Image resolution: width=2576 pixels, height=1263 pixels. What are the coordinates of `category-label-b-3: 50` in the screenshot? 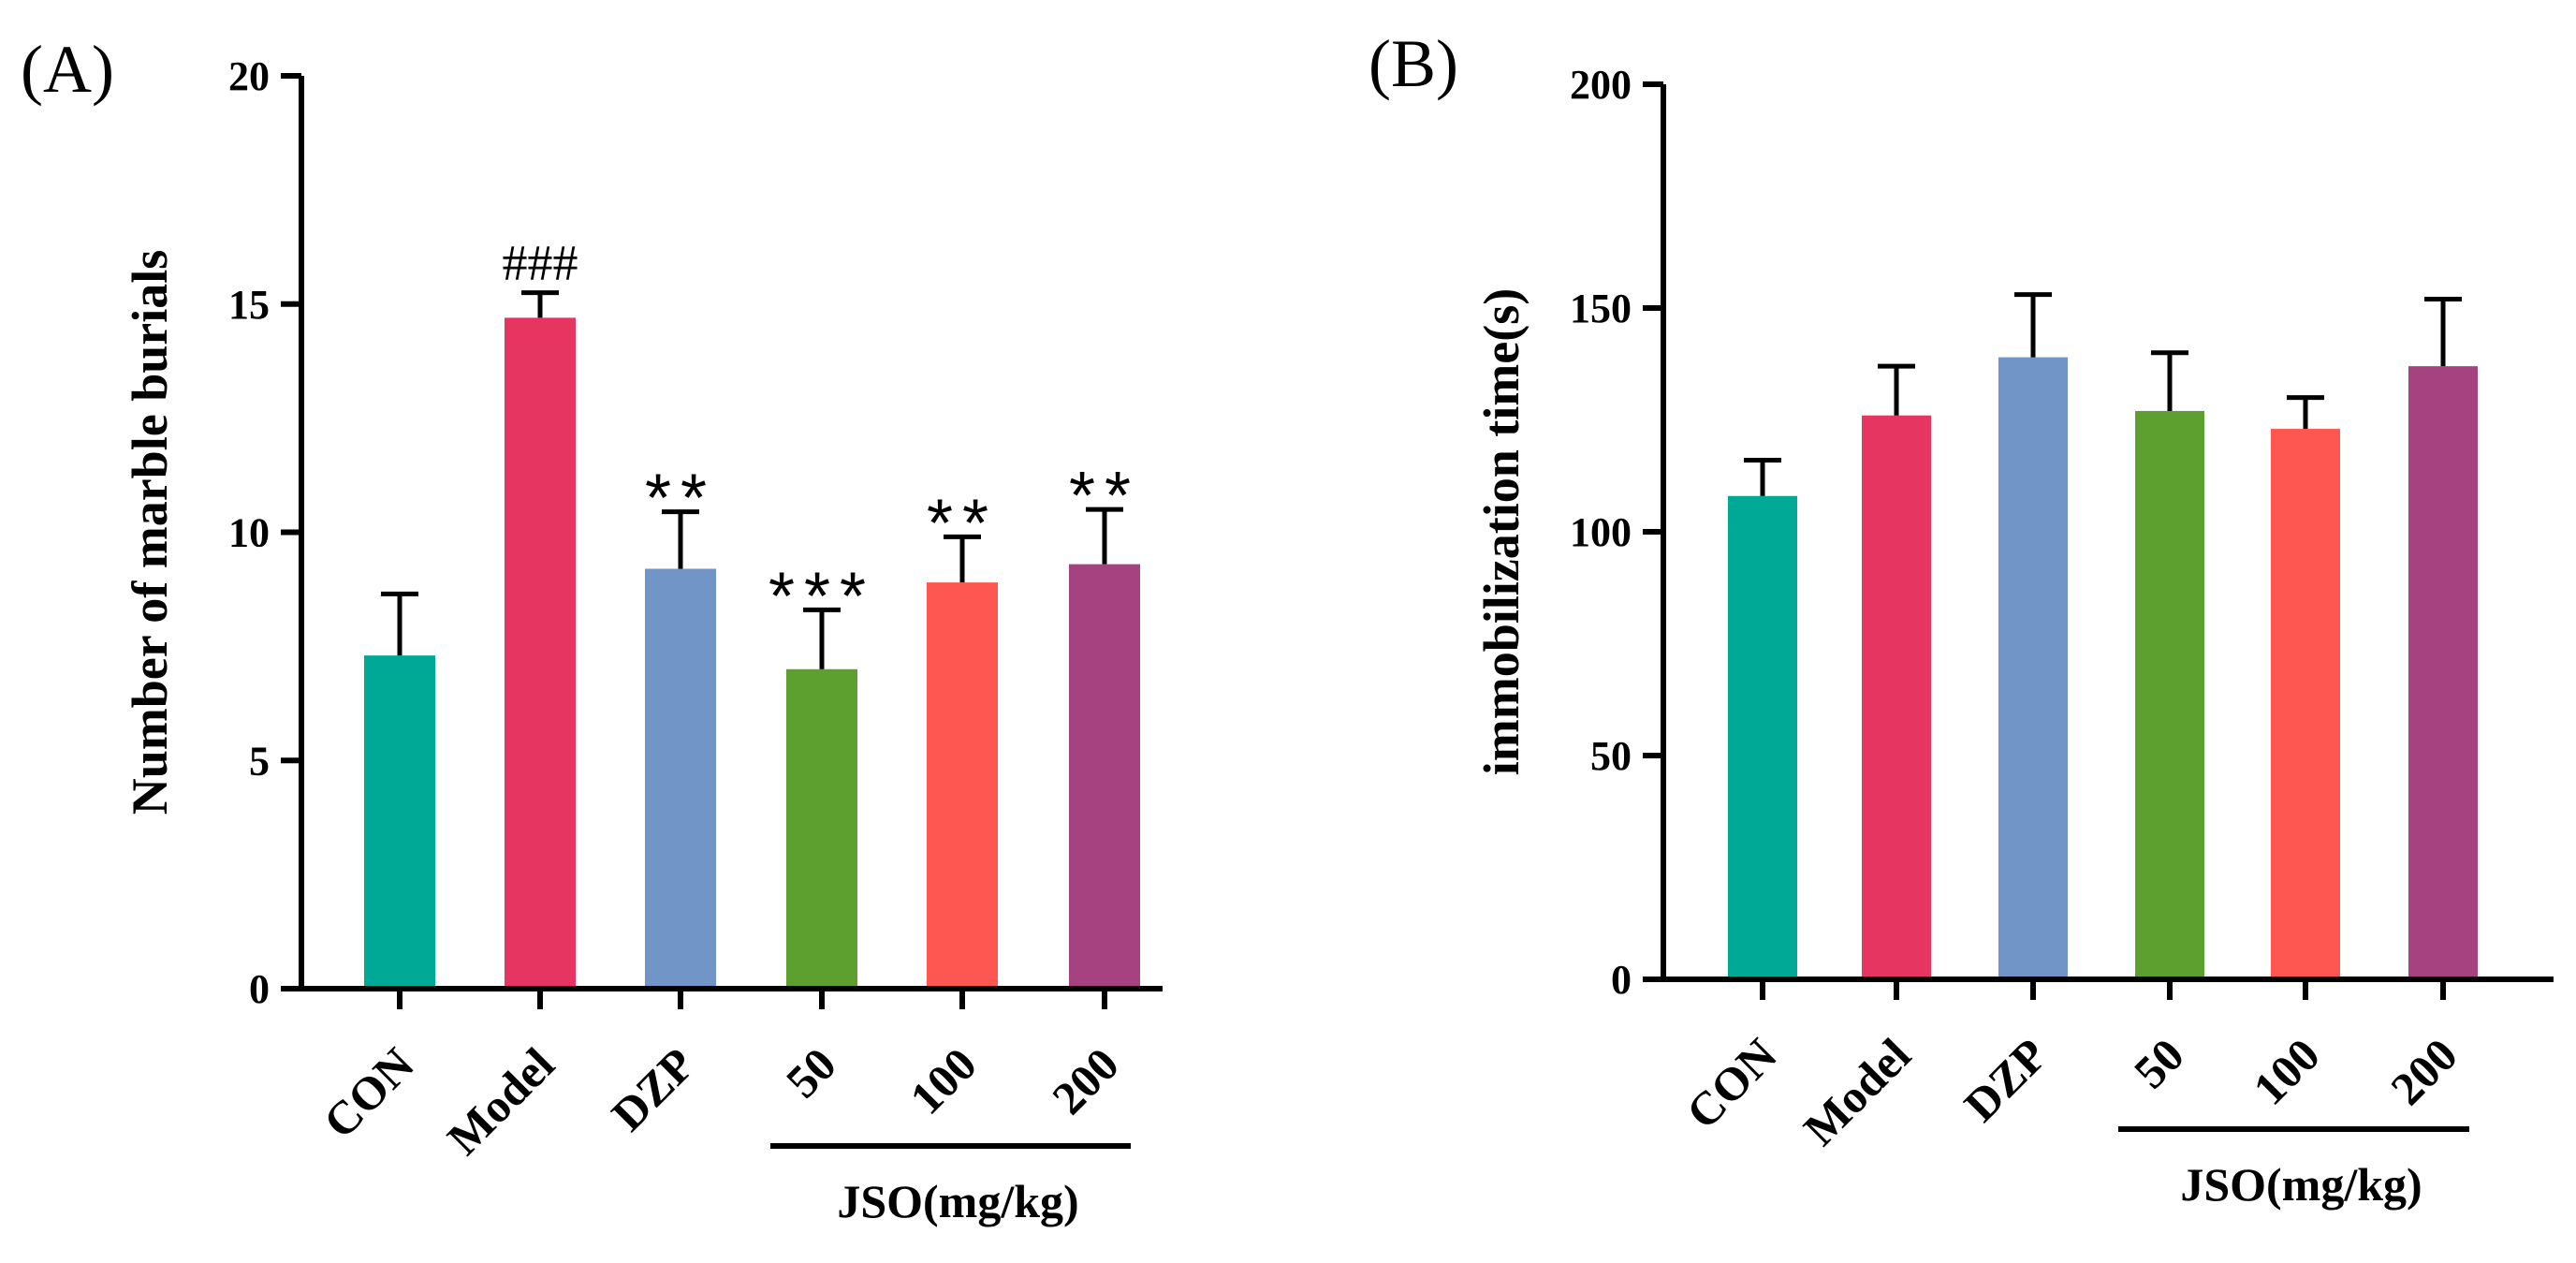 It's located at (2159, 1063).